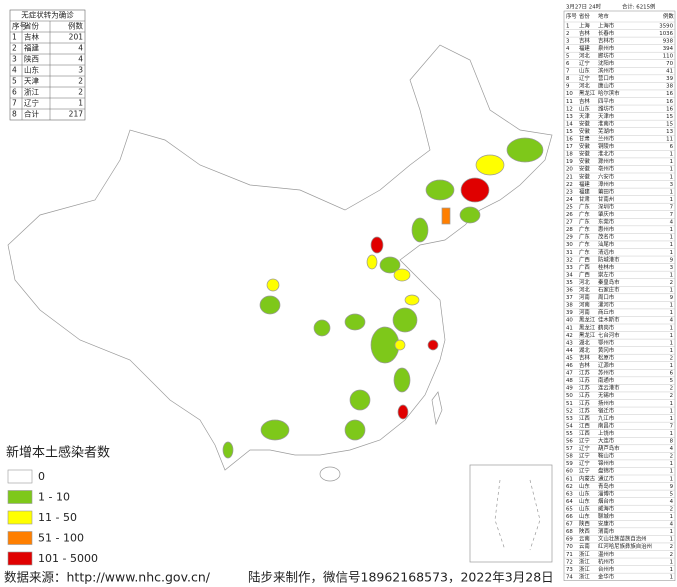  Describe the element at coordinates (58, 453) in the screenshot. I see `legend-title: 新增本土感染者数` at that location.